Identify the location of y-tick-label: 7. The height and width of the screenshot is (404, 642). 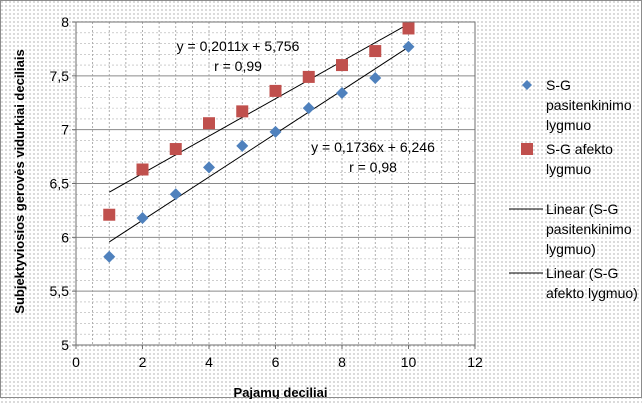
(65, 130).